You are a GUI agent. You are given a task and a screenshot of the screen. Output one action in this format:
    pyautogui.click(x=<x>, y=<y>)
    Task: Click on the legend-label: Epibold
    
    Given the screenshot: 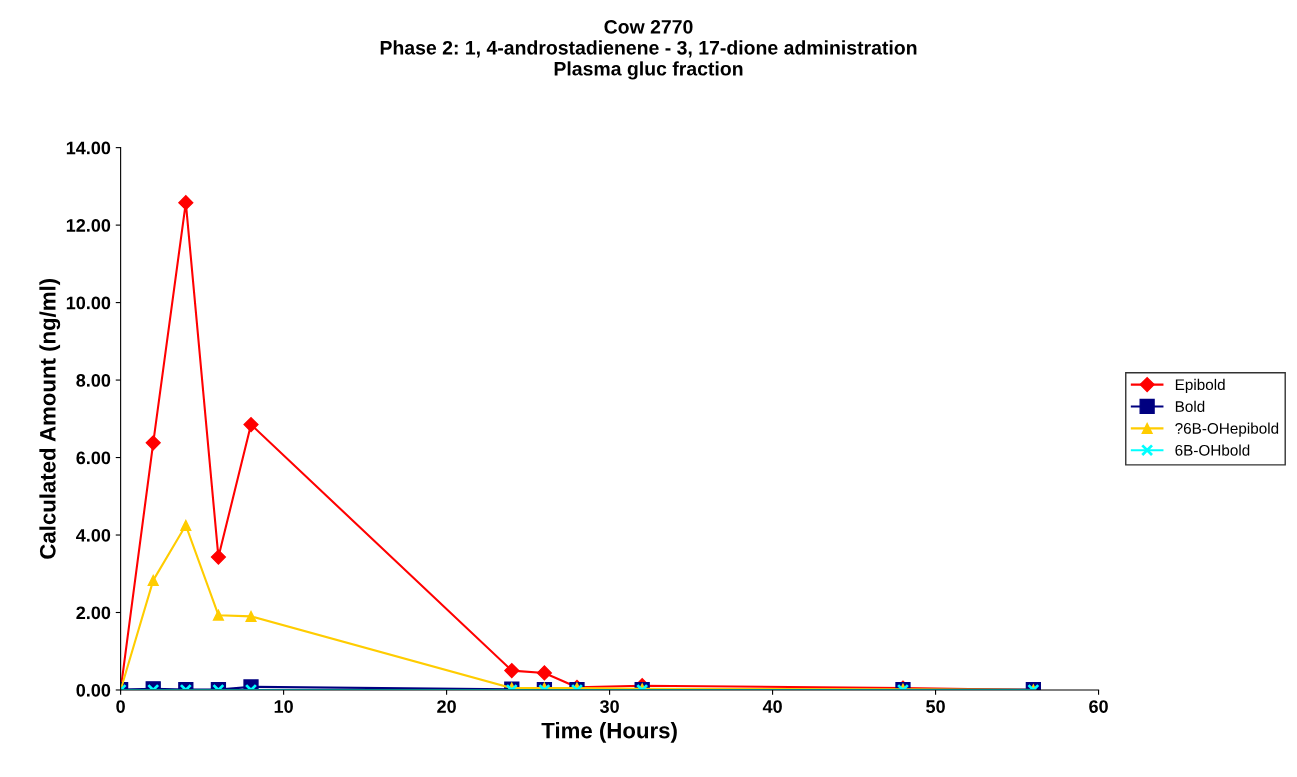 What is the action you would take?
    pyautogui.click(x=1200, y=386)
    